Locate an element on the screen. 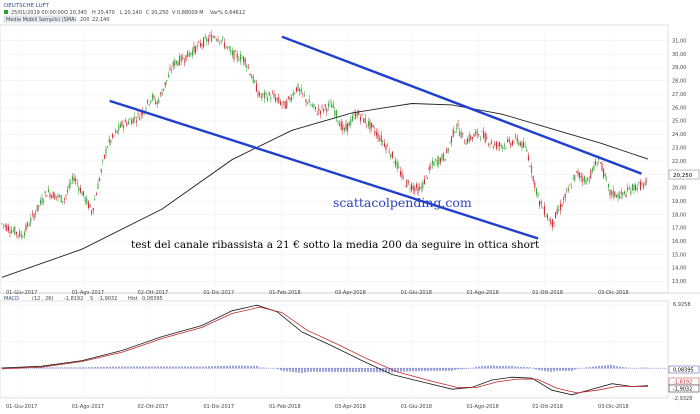  signal-value: -1,9032 is located at coordinates (107, 299).